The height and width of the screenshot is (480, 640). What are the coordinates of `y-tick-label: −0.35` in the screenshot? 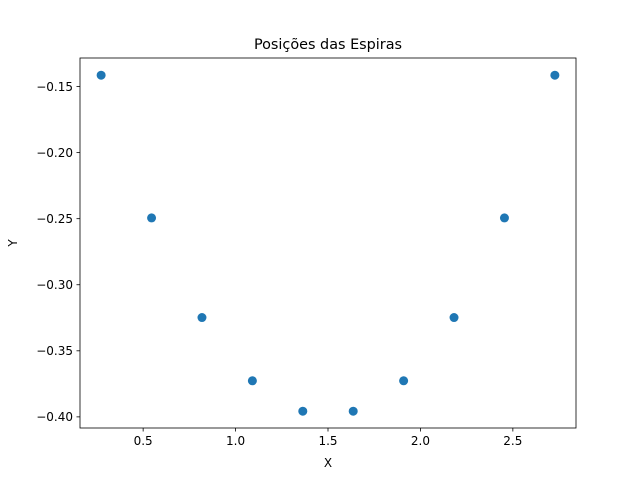 It's located at (54, 351).